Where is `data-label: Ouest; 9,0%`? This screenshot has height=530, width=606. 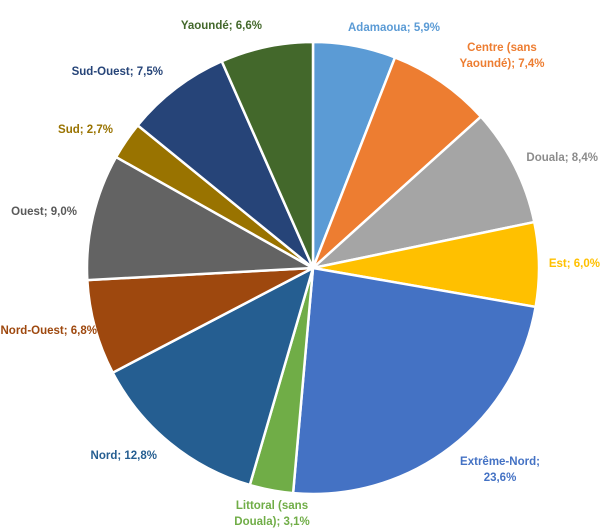 data-label: Ouest; 9,0% is located at coordinates (44, 212).